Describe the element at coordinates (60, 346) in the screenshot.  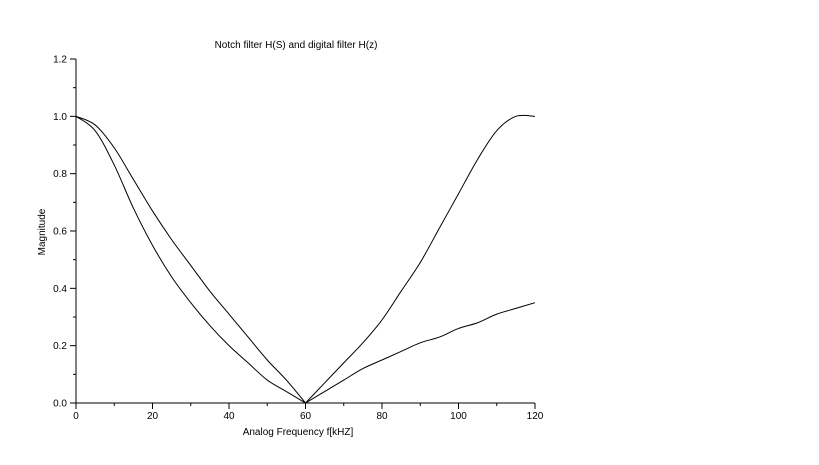
I see `y-tick-label: 0.2` at that location.